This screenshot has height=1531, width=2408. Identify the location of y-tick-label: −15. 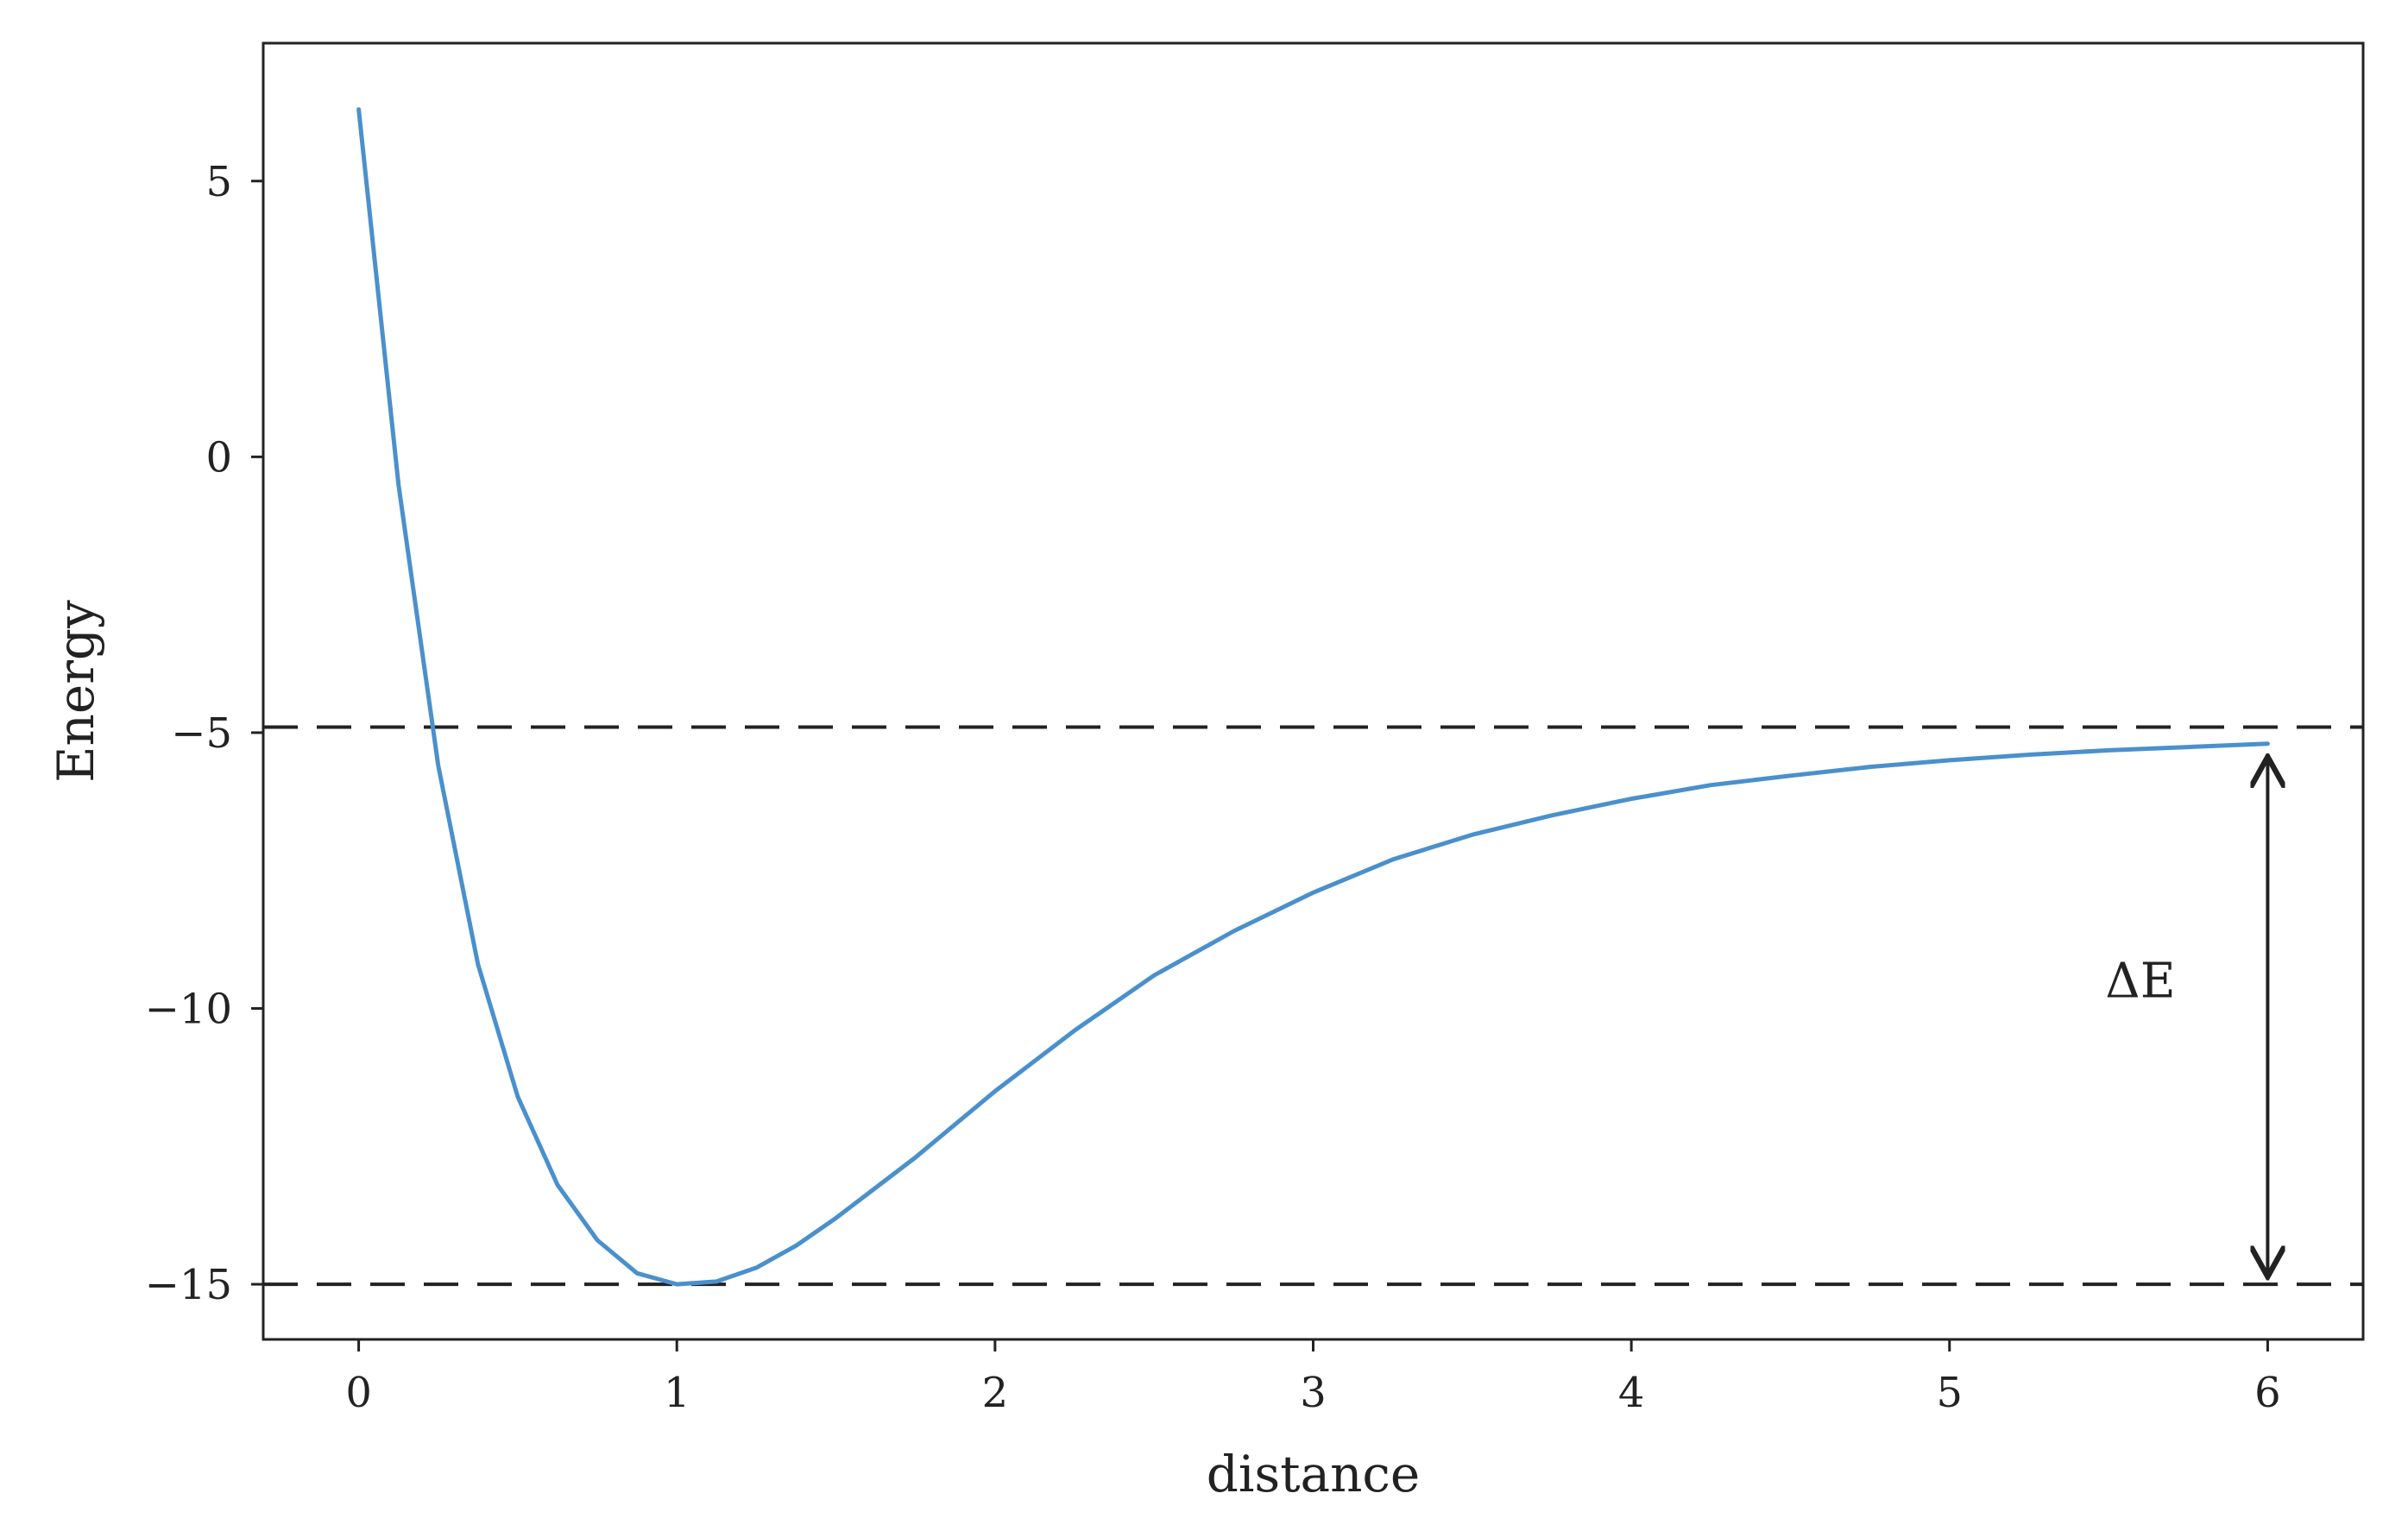
(188, 1285).